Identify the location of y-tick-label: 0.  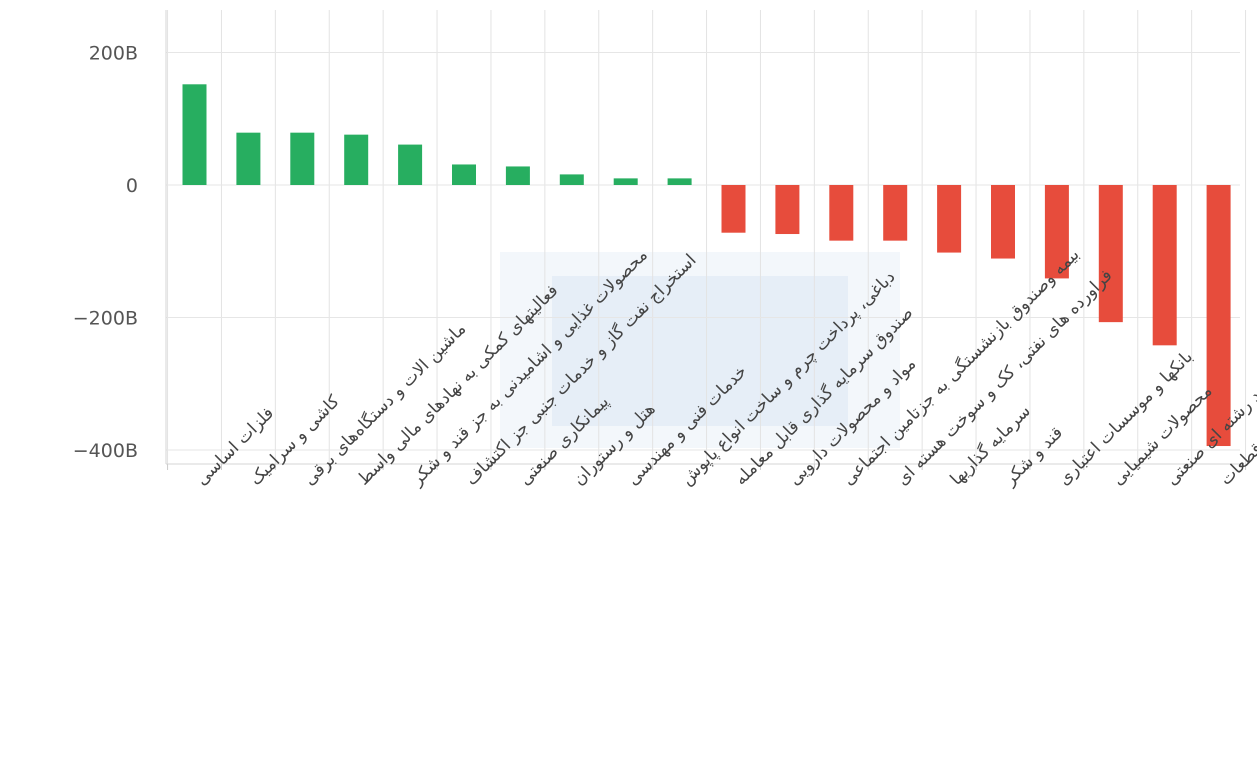
(132, 186).